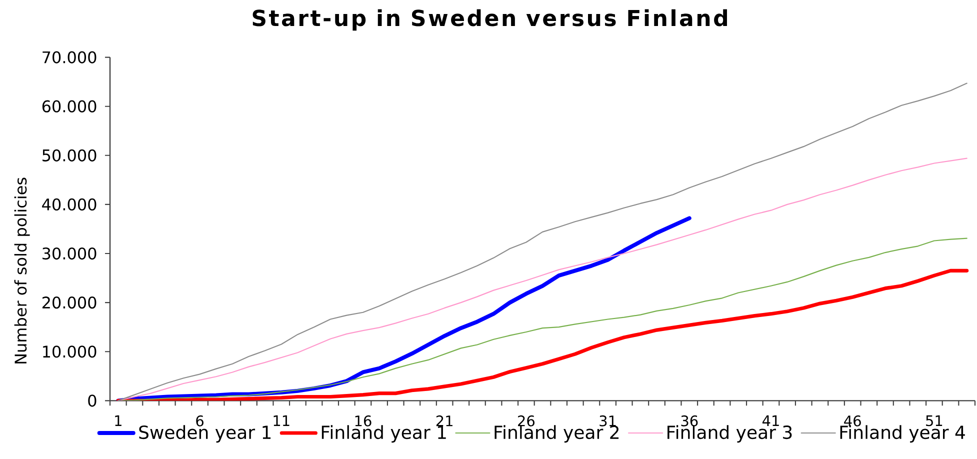  Describe the element at coordinates (282, 420) in the screenshot. I see `x-tick-label: 11` at that location.